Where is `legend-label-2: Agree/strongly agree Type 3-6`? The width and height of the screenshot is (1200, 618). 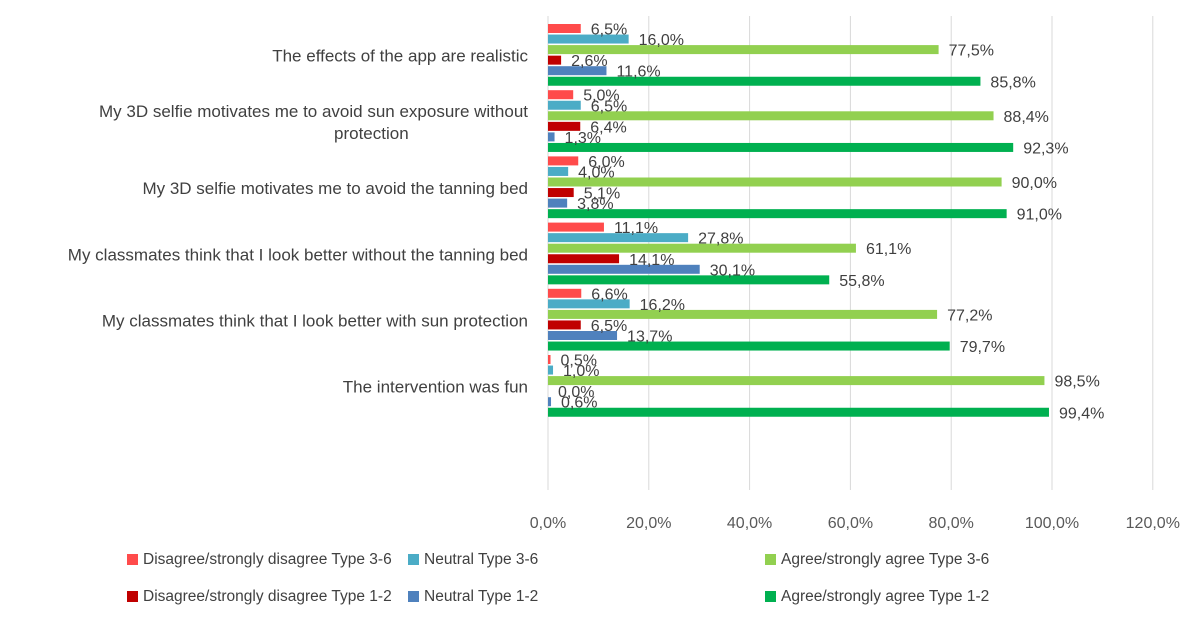 legend-label-2: Agree/strongly agree Type 3-6 is located at coordinates (885, 559).